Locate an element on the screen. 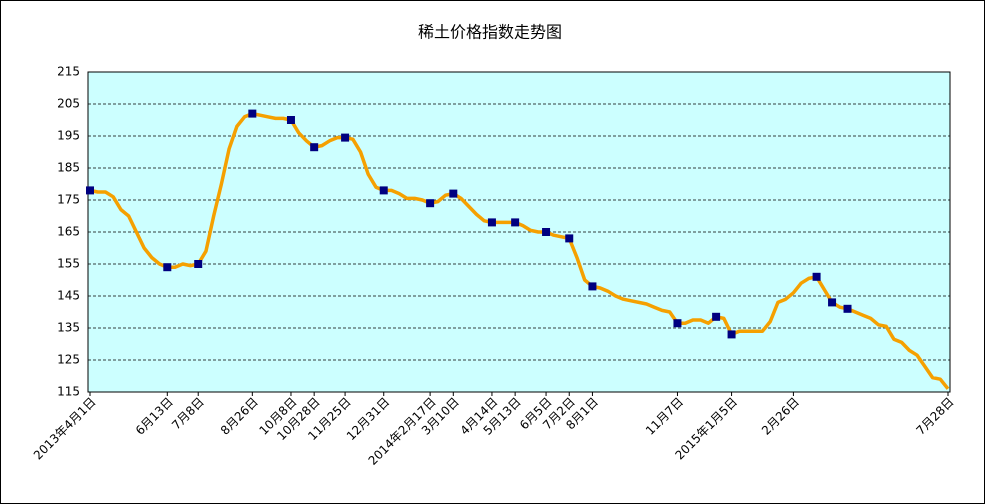 This screenshot has width=985, height=504. y-tick-label: 205 is located at coordinates (68, 104).